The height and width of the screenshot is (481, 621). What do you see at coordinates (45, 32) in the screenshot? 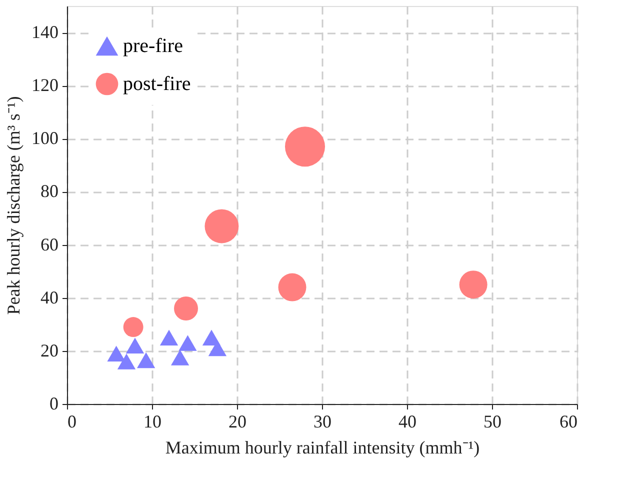
I see `y-tick-label: 140` at bounding box center [45, 32].